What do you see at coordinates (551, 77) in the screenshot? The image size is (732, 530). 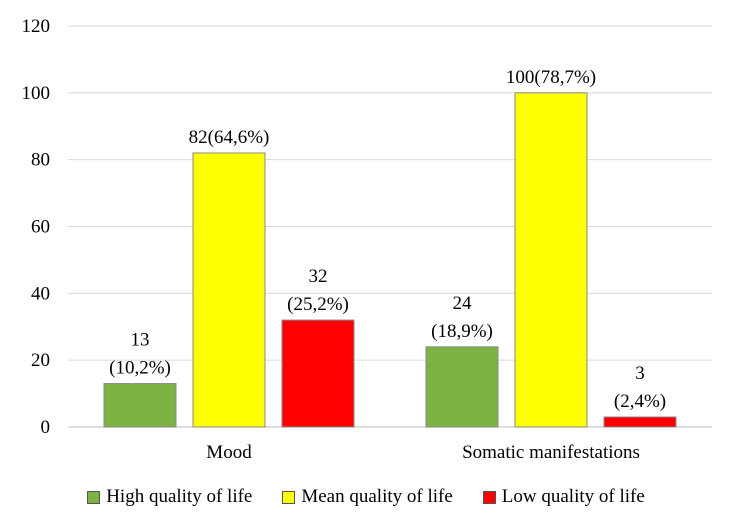 I see `data-label: 100(78,7%)` at bounding box center [551, 77].